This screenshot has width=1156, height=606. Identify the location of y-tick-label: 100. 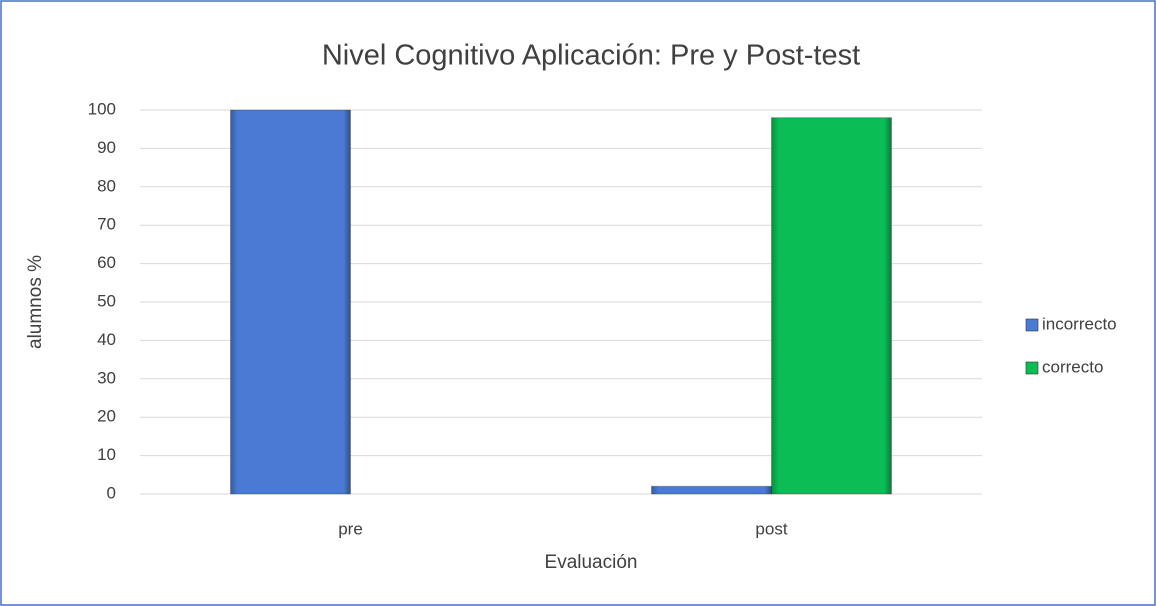
(102, 108).